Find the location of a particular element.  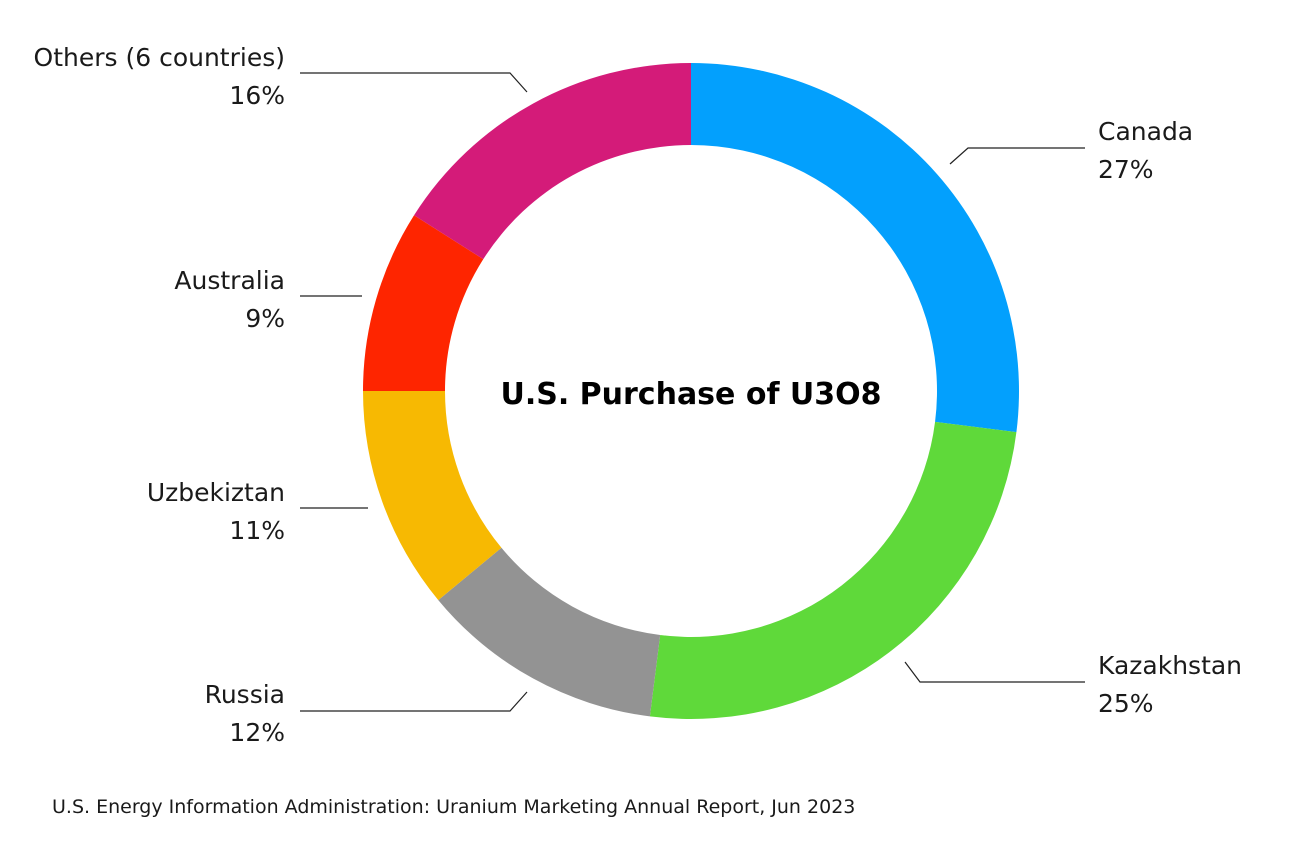

slice-others-6-countries is located at coordinates (552, 161).